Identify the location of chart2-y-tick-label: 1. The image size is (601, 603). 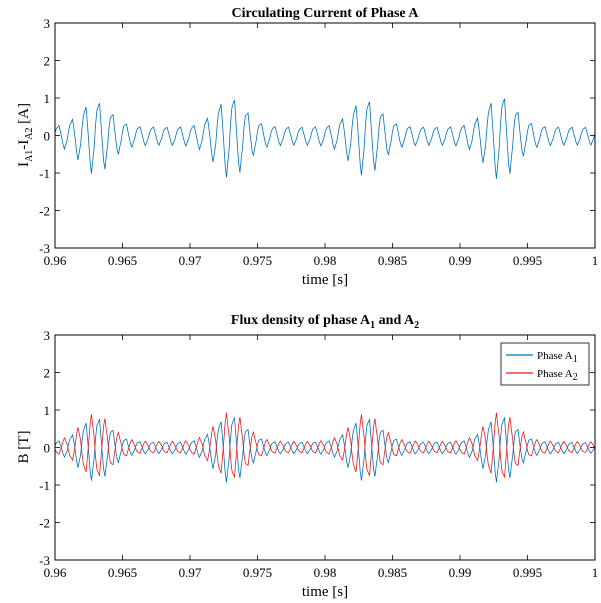
(47, 410).